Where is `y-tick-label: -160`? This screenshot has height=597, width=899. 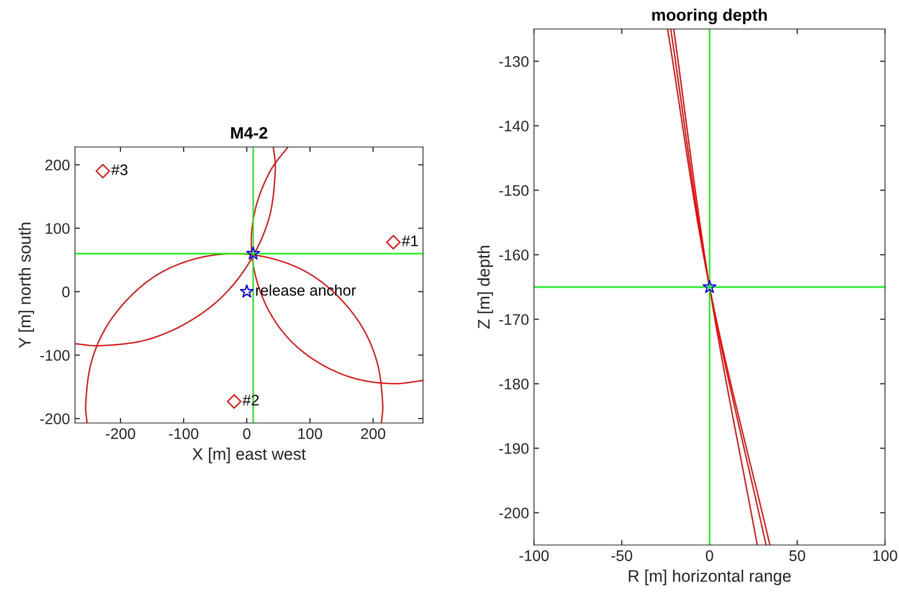 y-tick-label: -160 is located at coordinates (514, 255).